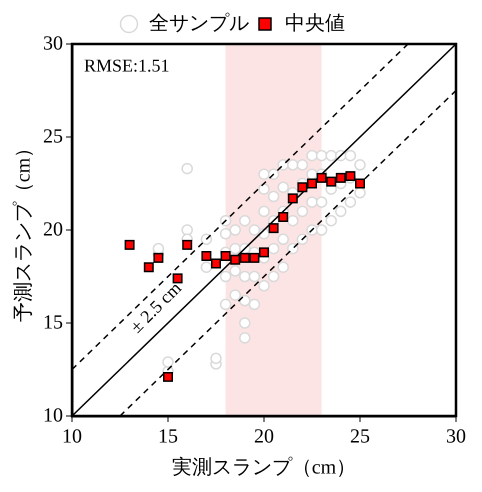 The height and width of the screenshot is (492, 482). I want to click on x-tick-label: 15, so click(168, 436).